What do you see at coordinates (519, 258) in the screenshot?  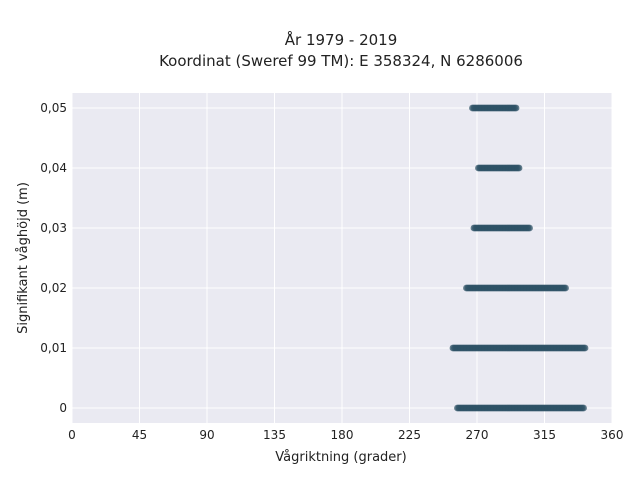 I see `data-points` at bounding box center [519, 258].